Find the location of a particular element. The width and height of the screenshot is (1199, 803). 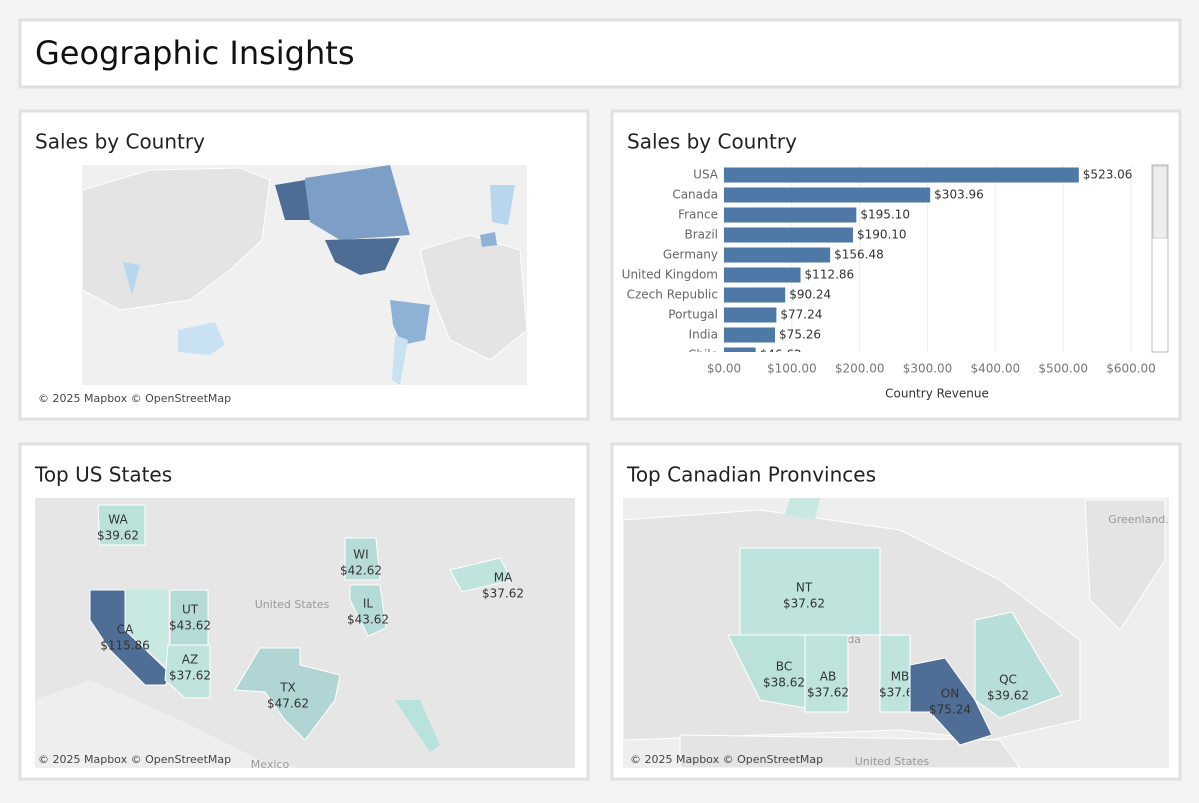

region-label: MB is located at coordinates (900, 677).